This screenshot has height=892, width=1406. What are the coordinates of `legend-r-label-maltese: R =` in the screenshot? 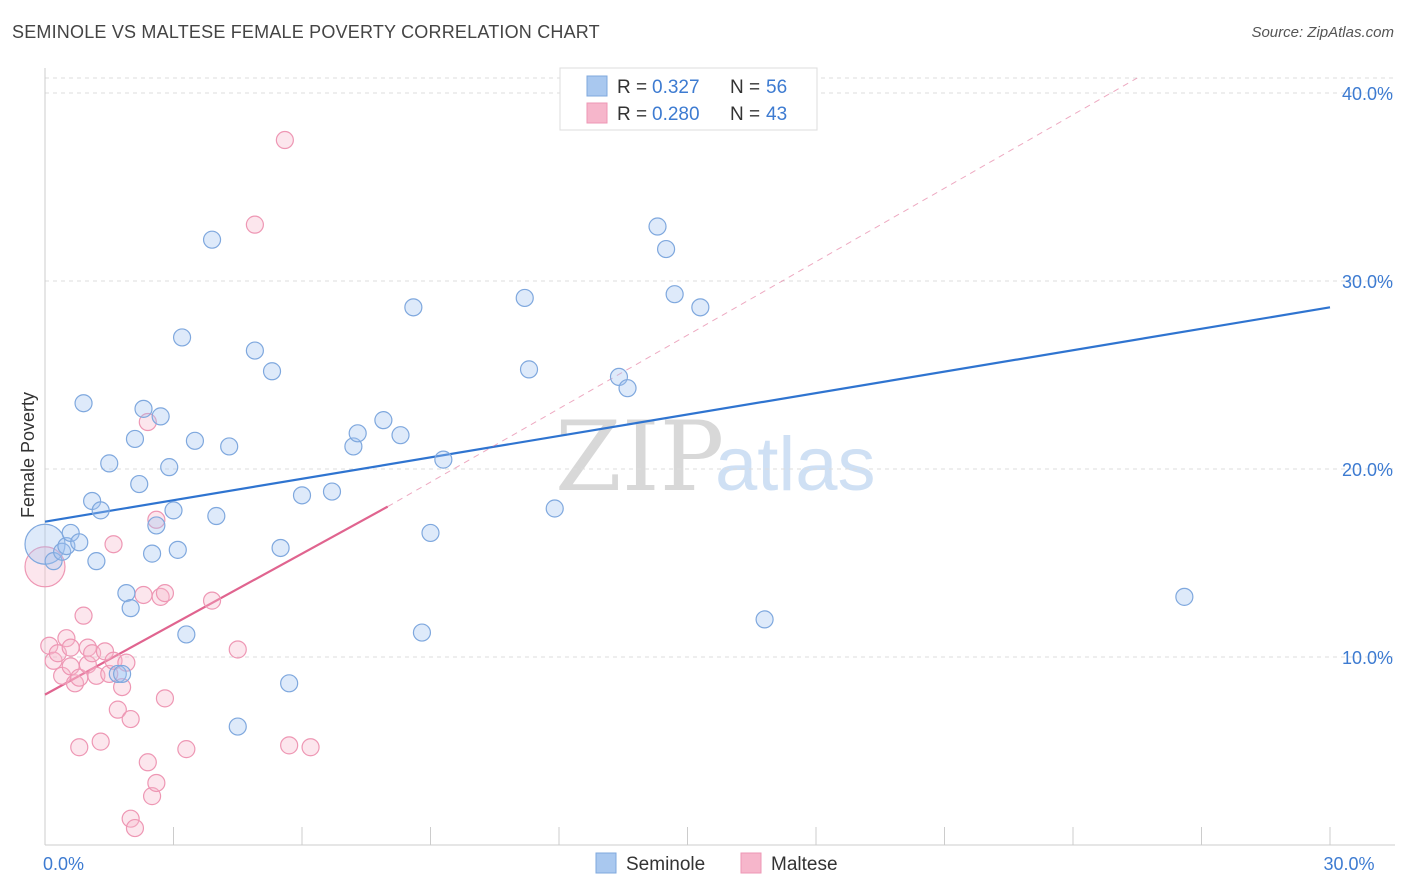 It's located at (632, 114).